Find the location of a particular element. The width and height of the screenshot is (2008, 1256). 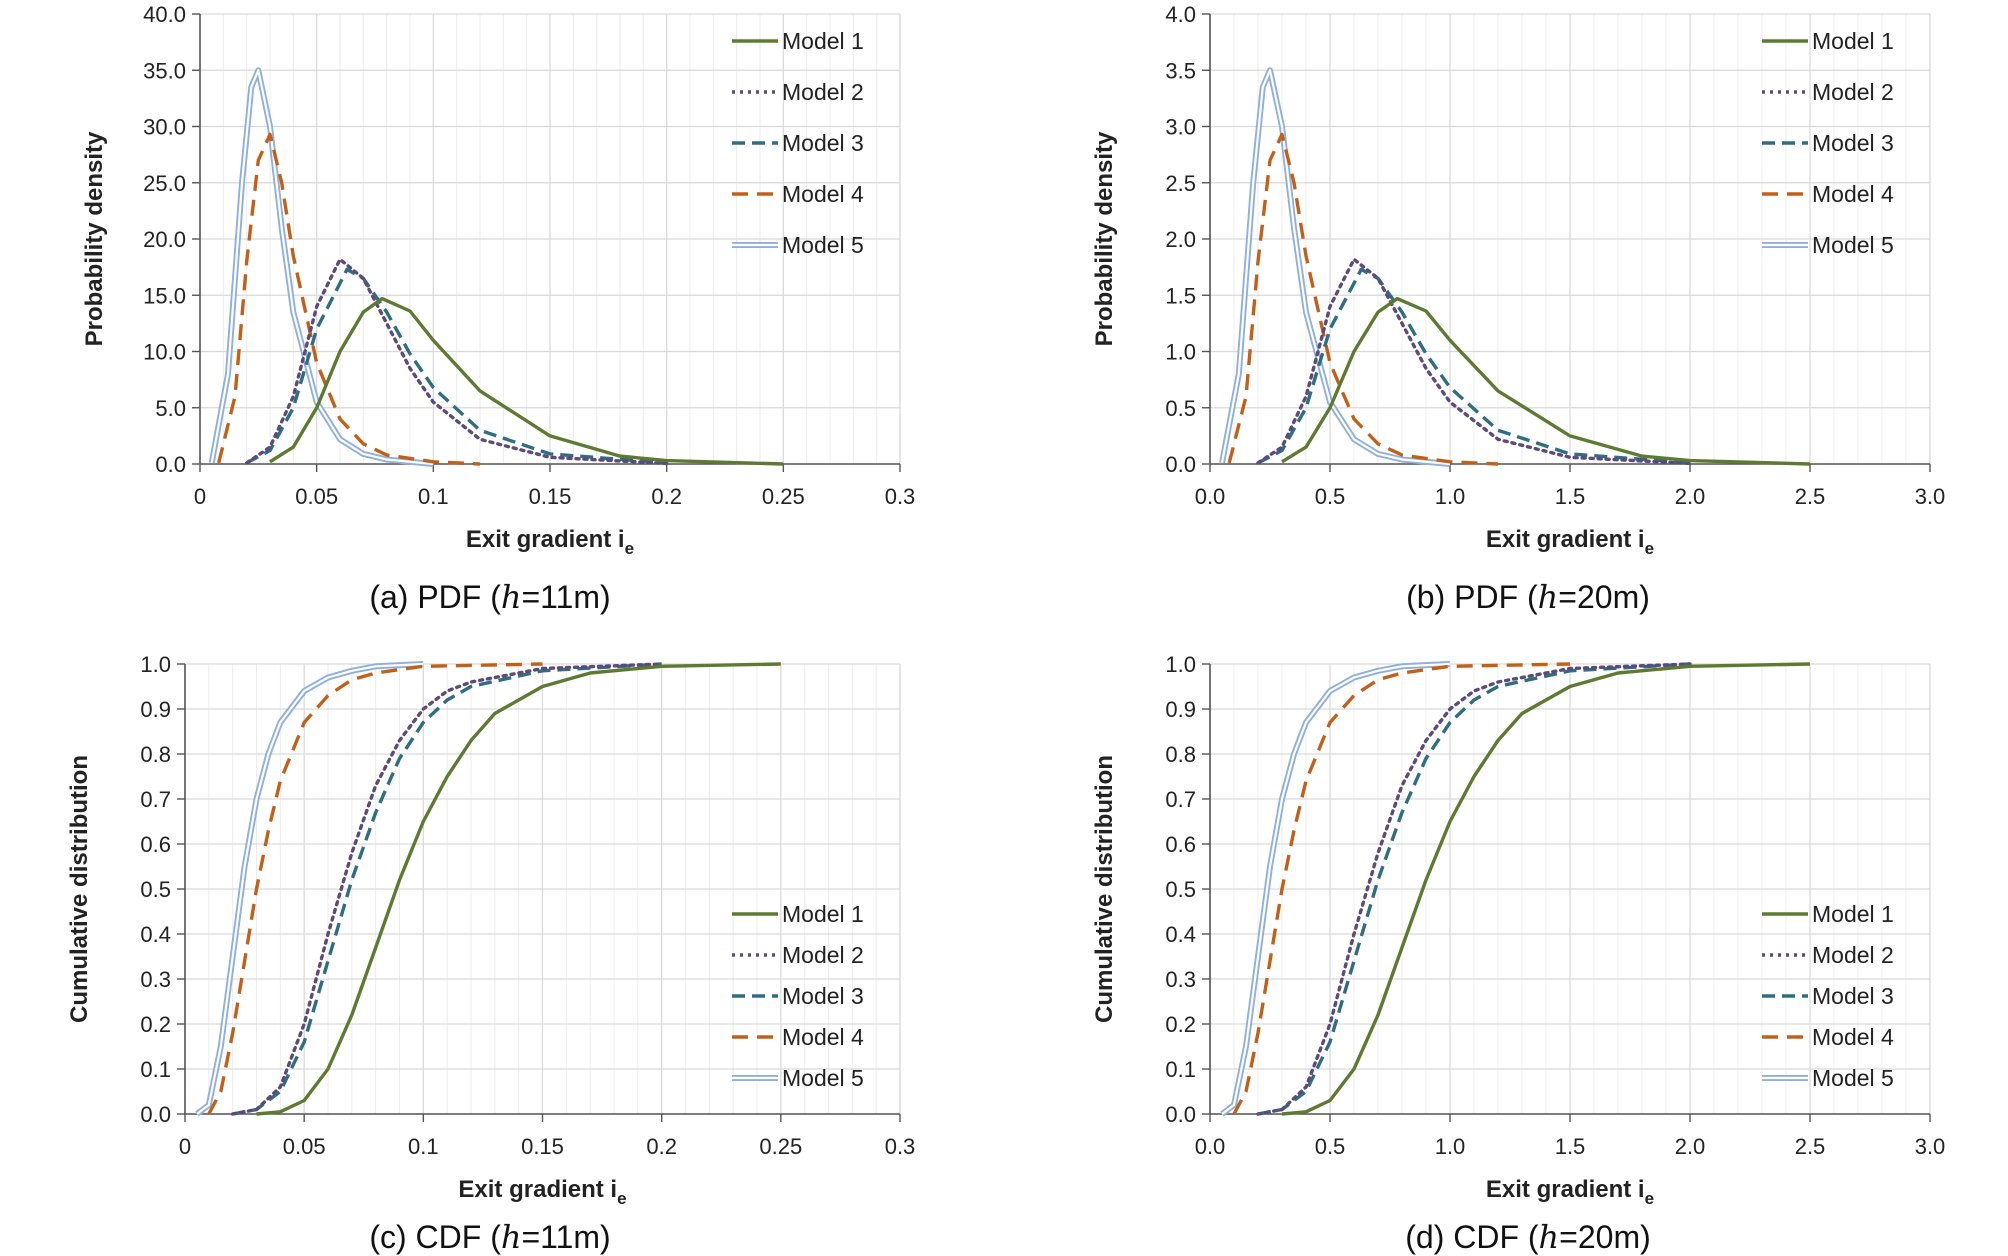

x-tick-label: 0.1 is located at coordinates (433, 496).